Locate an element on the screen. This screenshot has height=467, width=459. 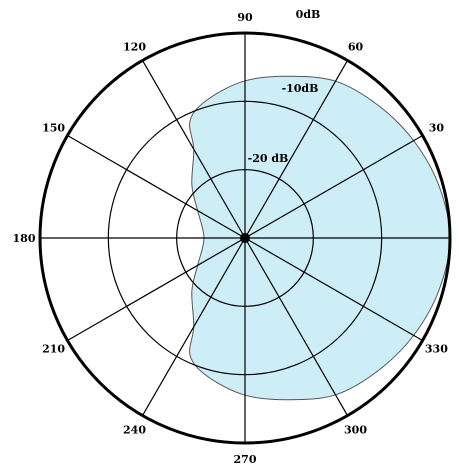
center-point is located at coordinates (245, 238).